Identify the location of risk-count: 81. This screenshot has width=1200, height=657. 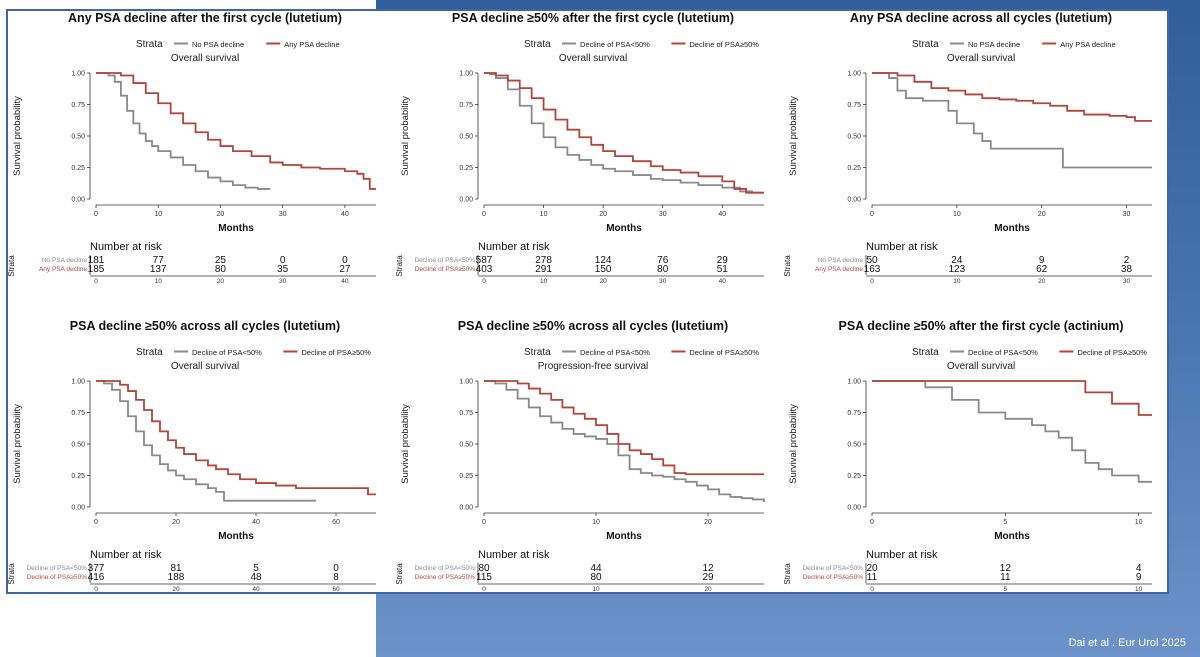
(176, 568).